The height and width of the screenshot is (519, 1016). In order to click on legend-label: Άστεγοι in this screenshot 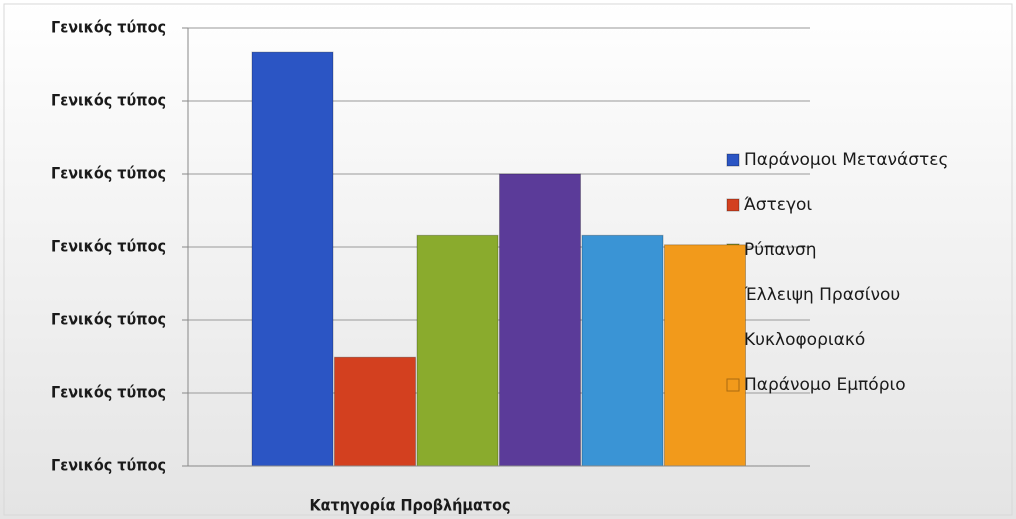, I will do `click(778, 205)`.